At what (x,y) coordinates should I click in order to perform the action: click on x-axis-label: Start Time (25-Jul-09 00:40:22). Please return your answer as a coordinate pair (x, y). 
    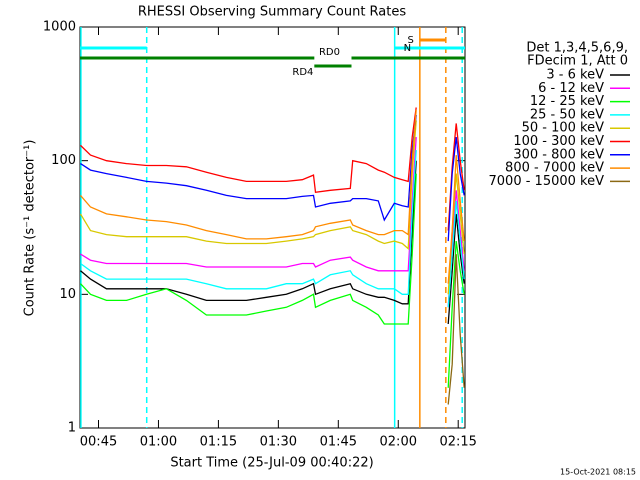
    Looking at the image, I should click on (271, 463).